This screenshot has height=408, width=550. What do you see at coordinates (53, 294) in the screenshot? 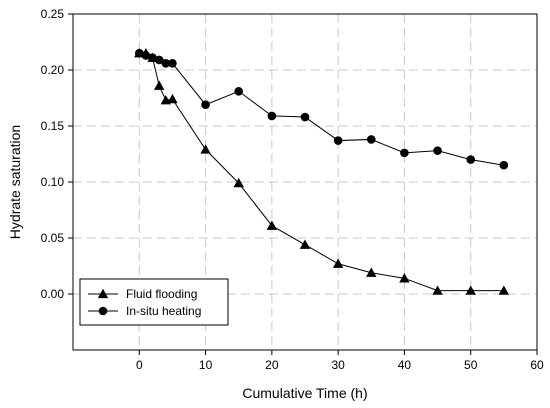
I see `y-tick-label-0: 0.00` at bounding box center [53, 294].